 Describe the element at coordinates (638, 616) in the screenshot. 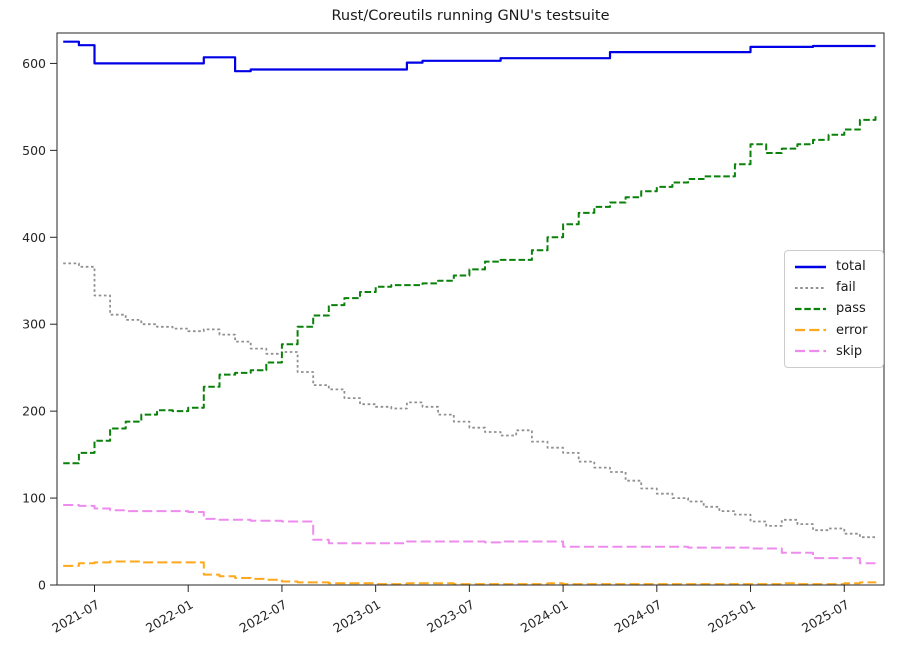

I see `x-tick-label: 2024-07` at that location.